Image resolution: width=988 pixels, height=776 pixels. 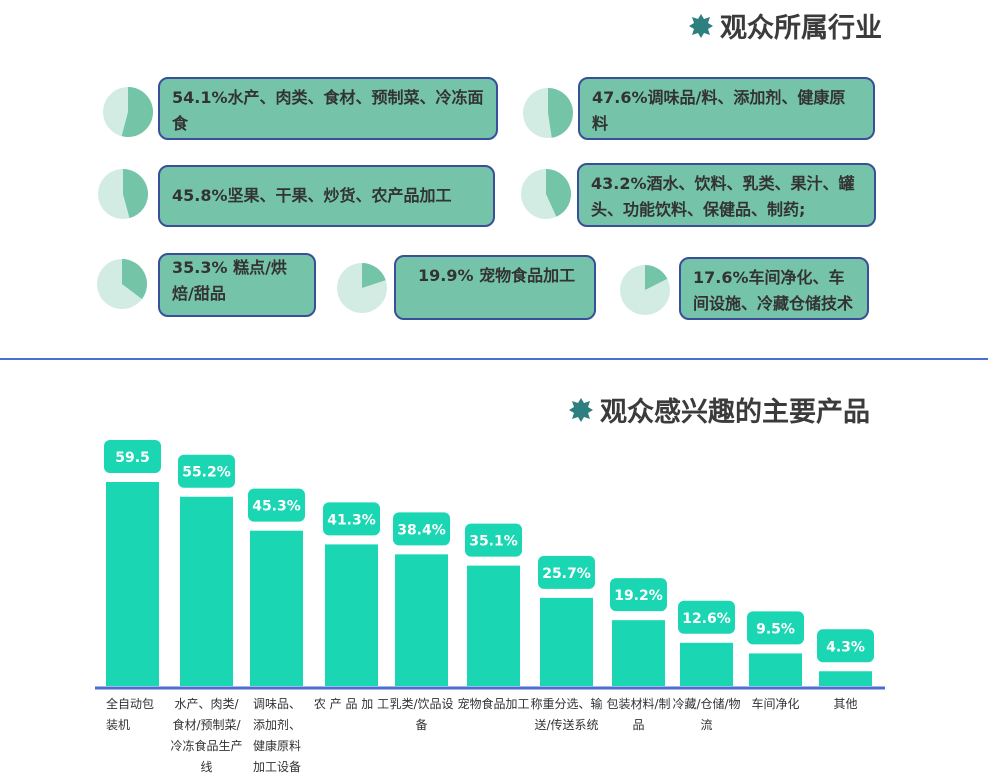 I want to click on data-label: 9.5%, so click(x=775, y=629).